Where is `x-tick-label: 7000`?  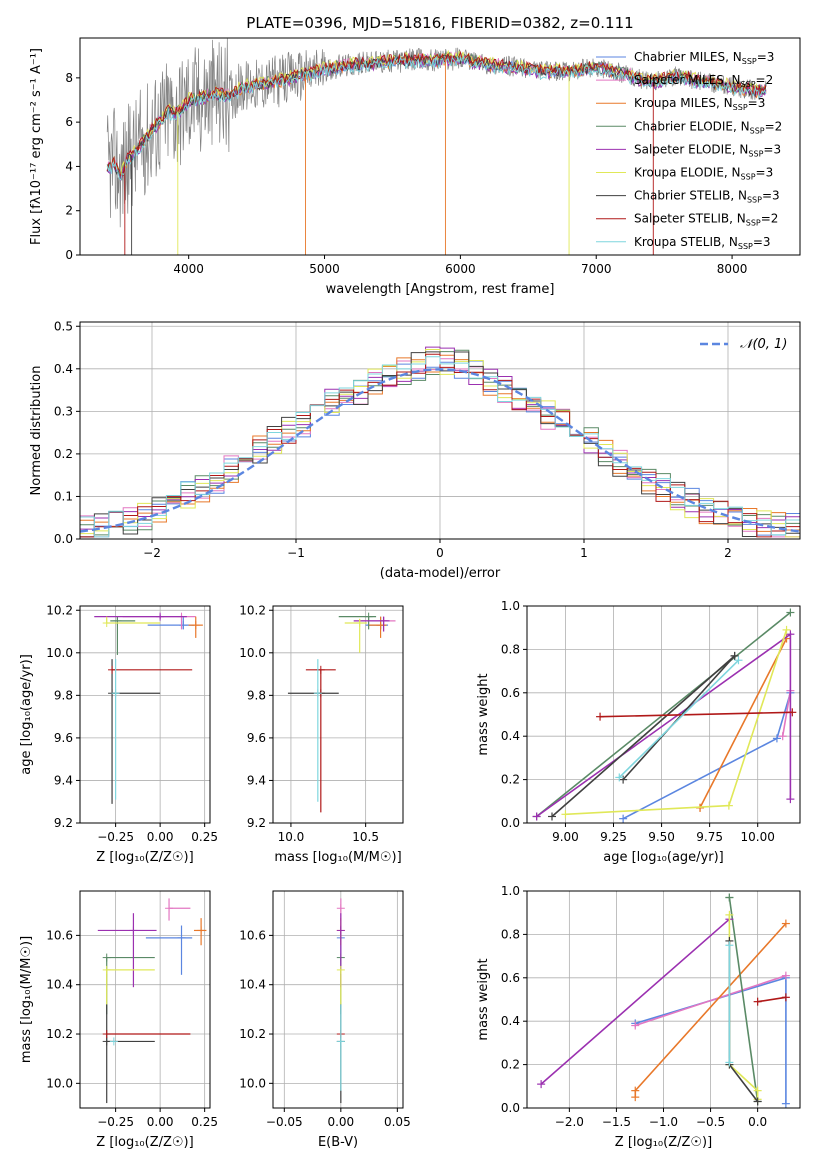 x-tick-label: 7000 is located at coordinates (596, 269).